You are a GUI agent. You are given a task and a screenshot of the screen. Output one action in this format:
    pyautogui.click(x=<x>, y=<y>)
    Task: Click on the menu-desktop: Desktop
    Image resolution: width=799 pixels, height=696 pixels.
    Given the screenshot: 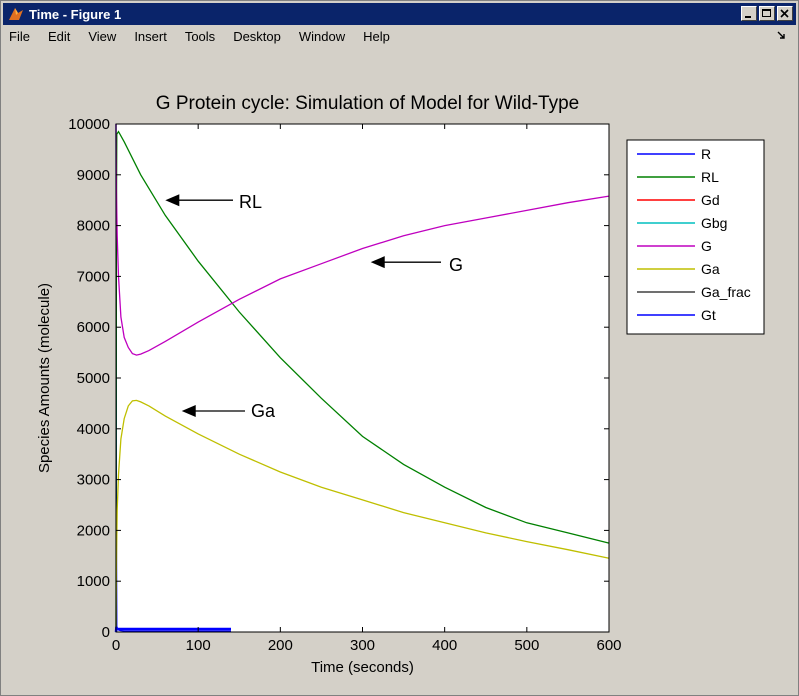 What is the action you would take?
    pyautogui.click(x=257, y=36)
    